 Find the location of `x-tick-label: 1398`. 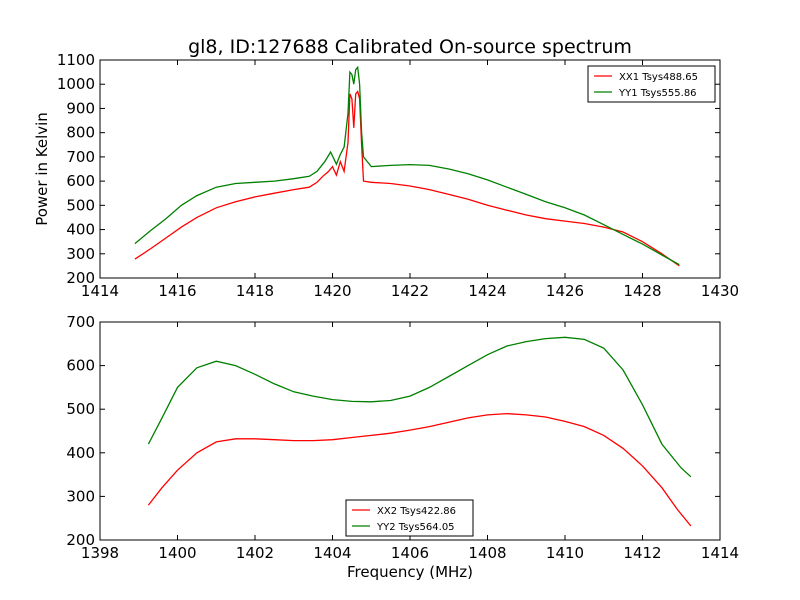

x-tick-label: 1398 is located at coordinates (100, 553).